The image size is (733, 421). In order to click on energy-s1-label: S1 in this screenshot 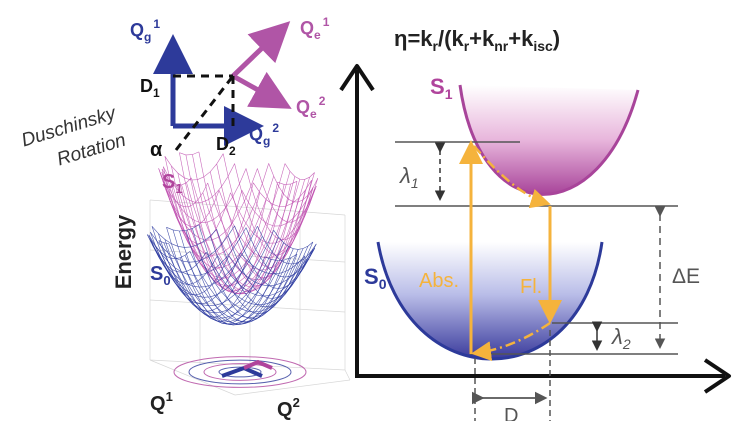, I will do `click(441, 88)`.